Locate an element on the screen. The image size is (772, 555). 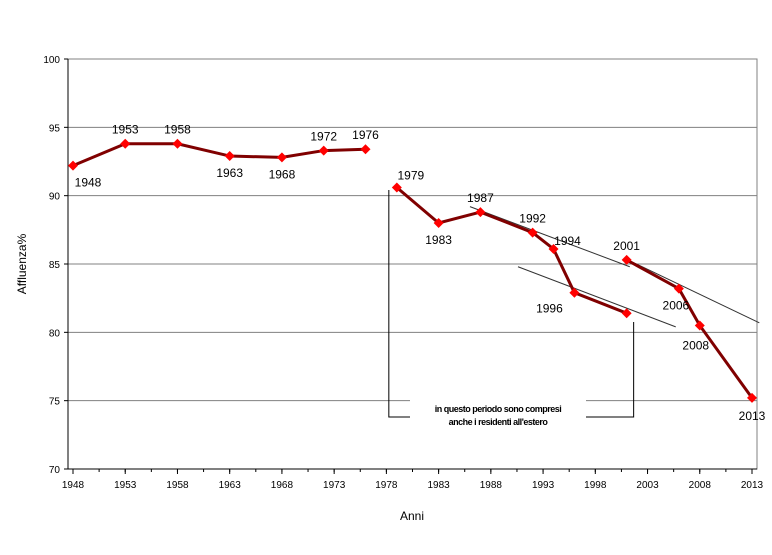
x-tick-label: 2008 is located at coordinates (700, 485).